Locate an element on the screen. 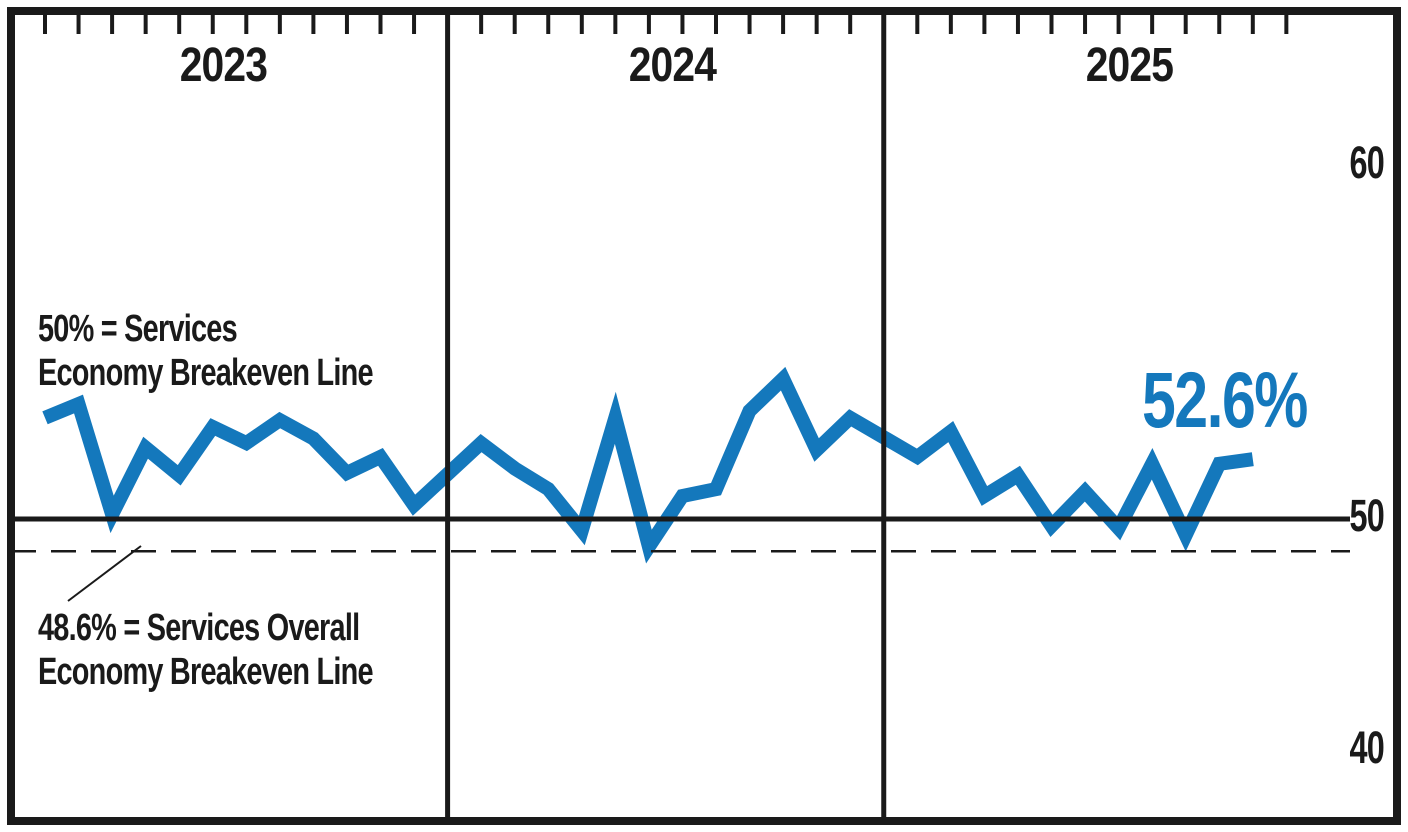 The height and width of the screenshot is (832, 1408). y-axis-tick-text: 60 is located at coordinates (1366, 162).